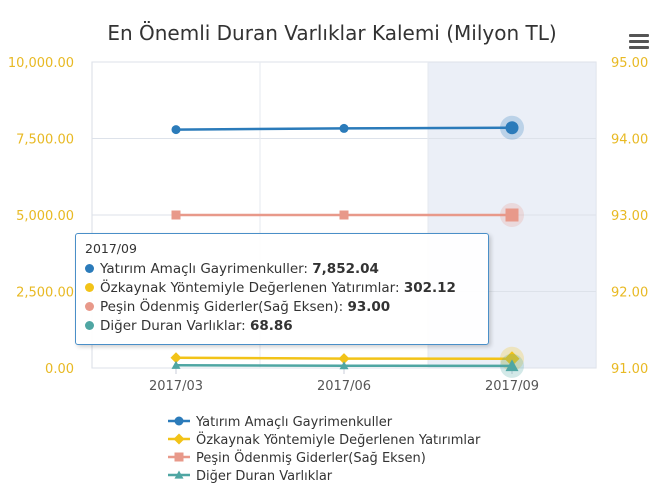 The image size is (670, 500). Describe the element at coordinates (639, 41) in the screenshot. I see `menu-icon` at that location.